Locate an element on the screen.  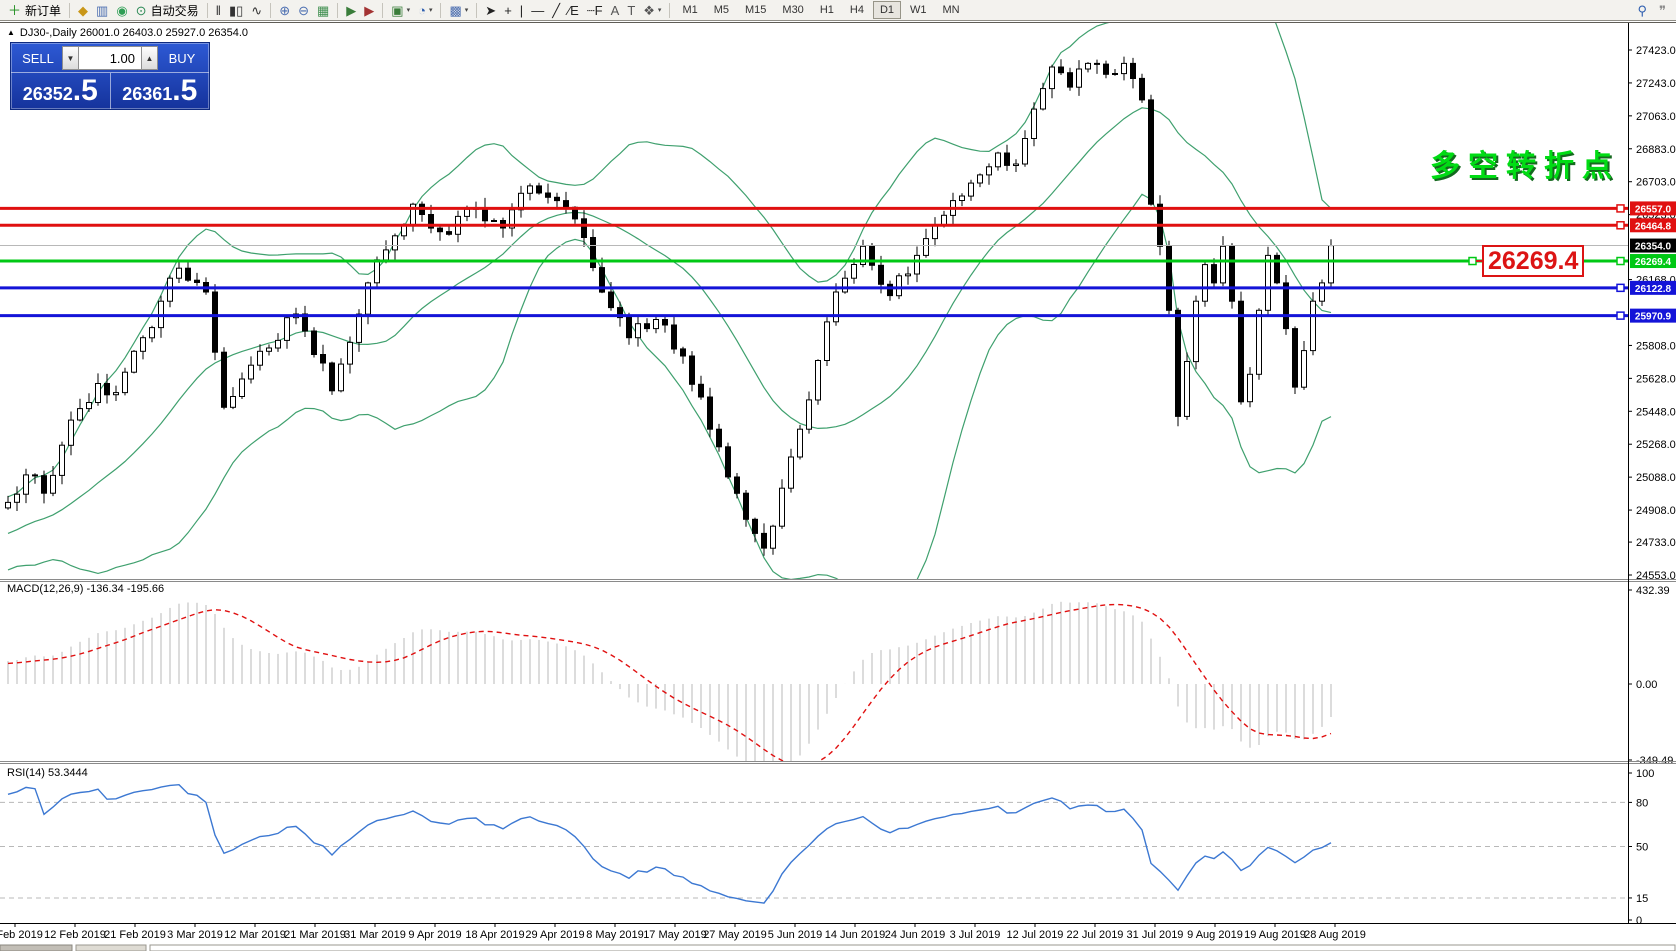
new-order-button: ＋新订单 is located at coordinates (34, 10).